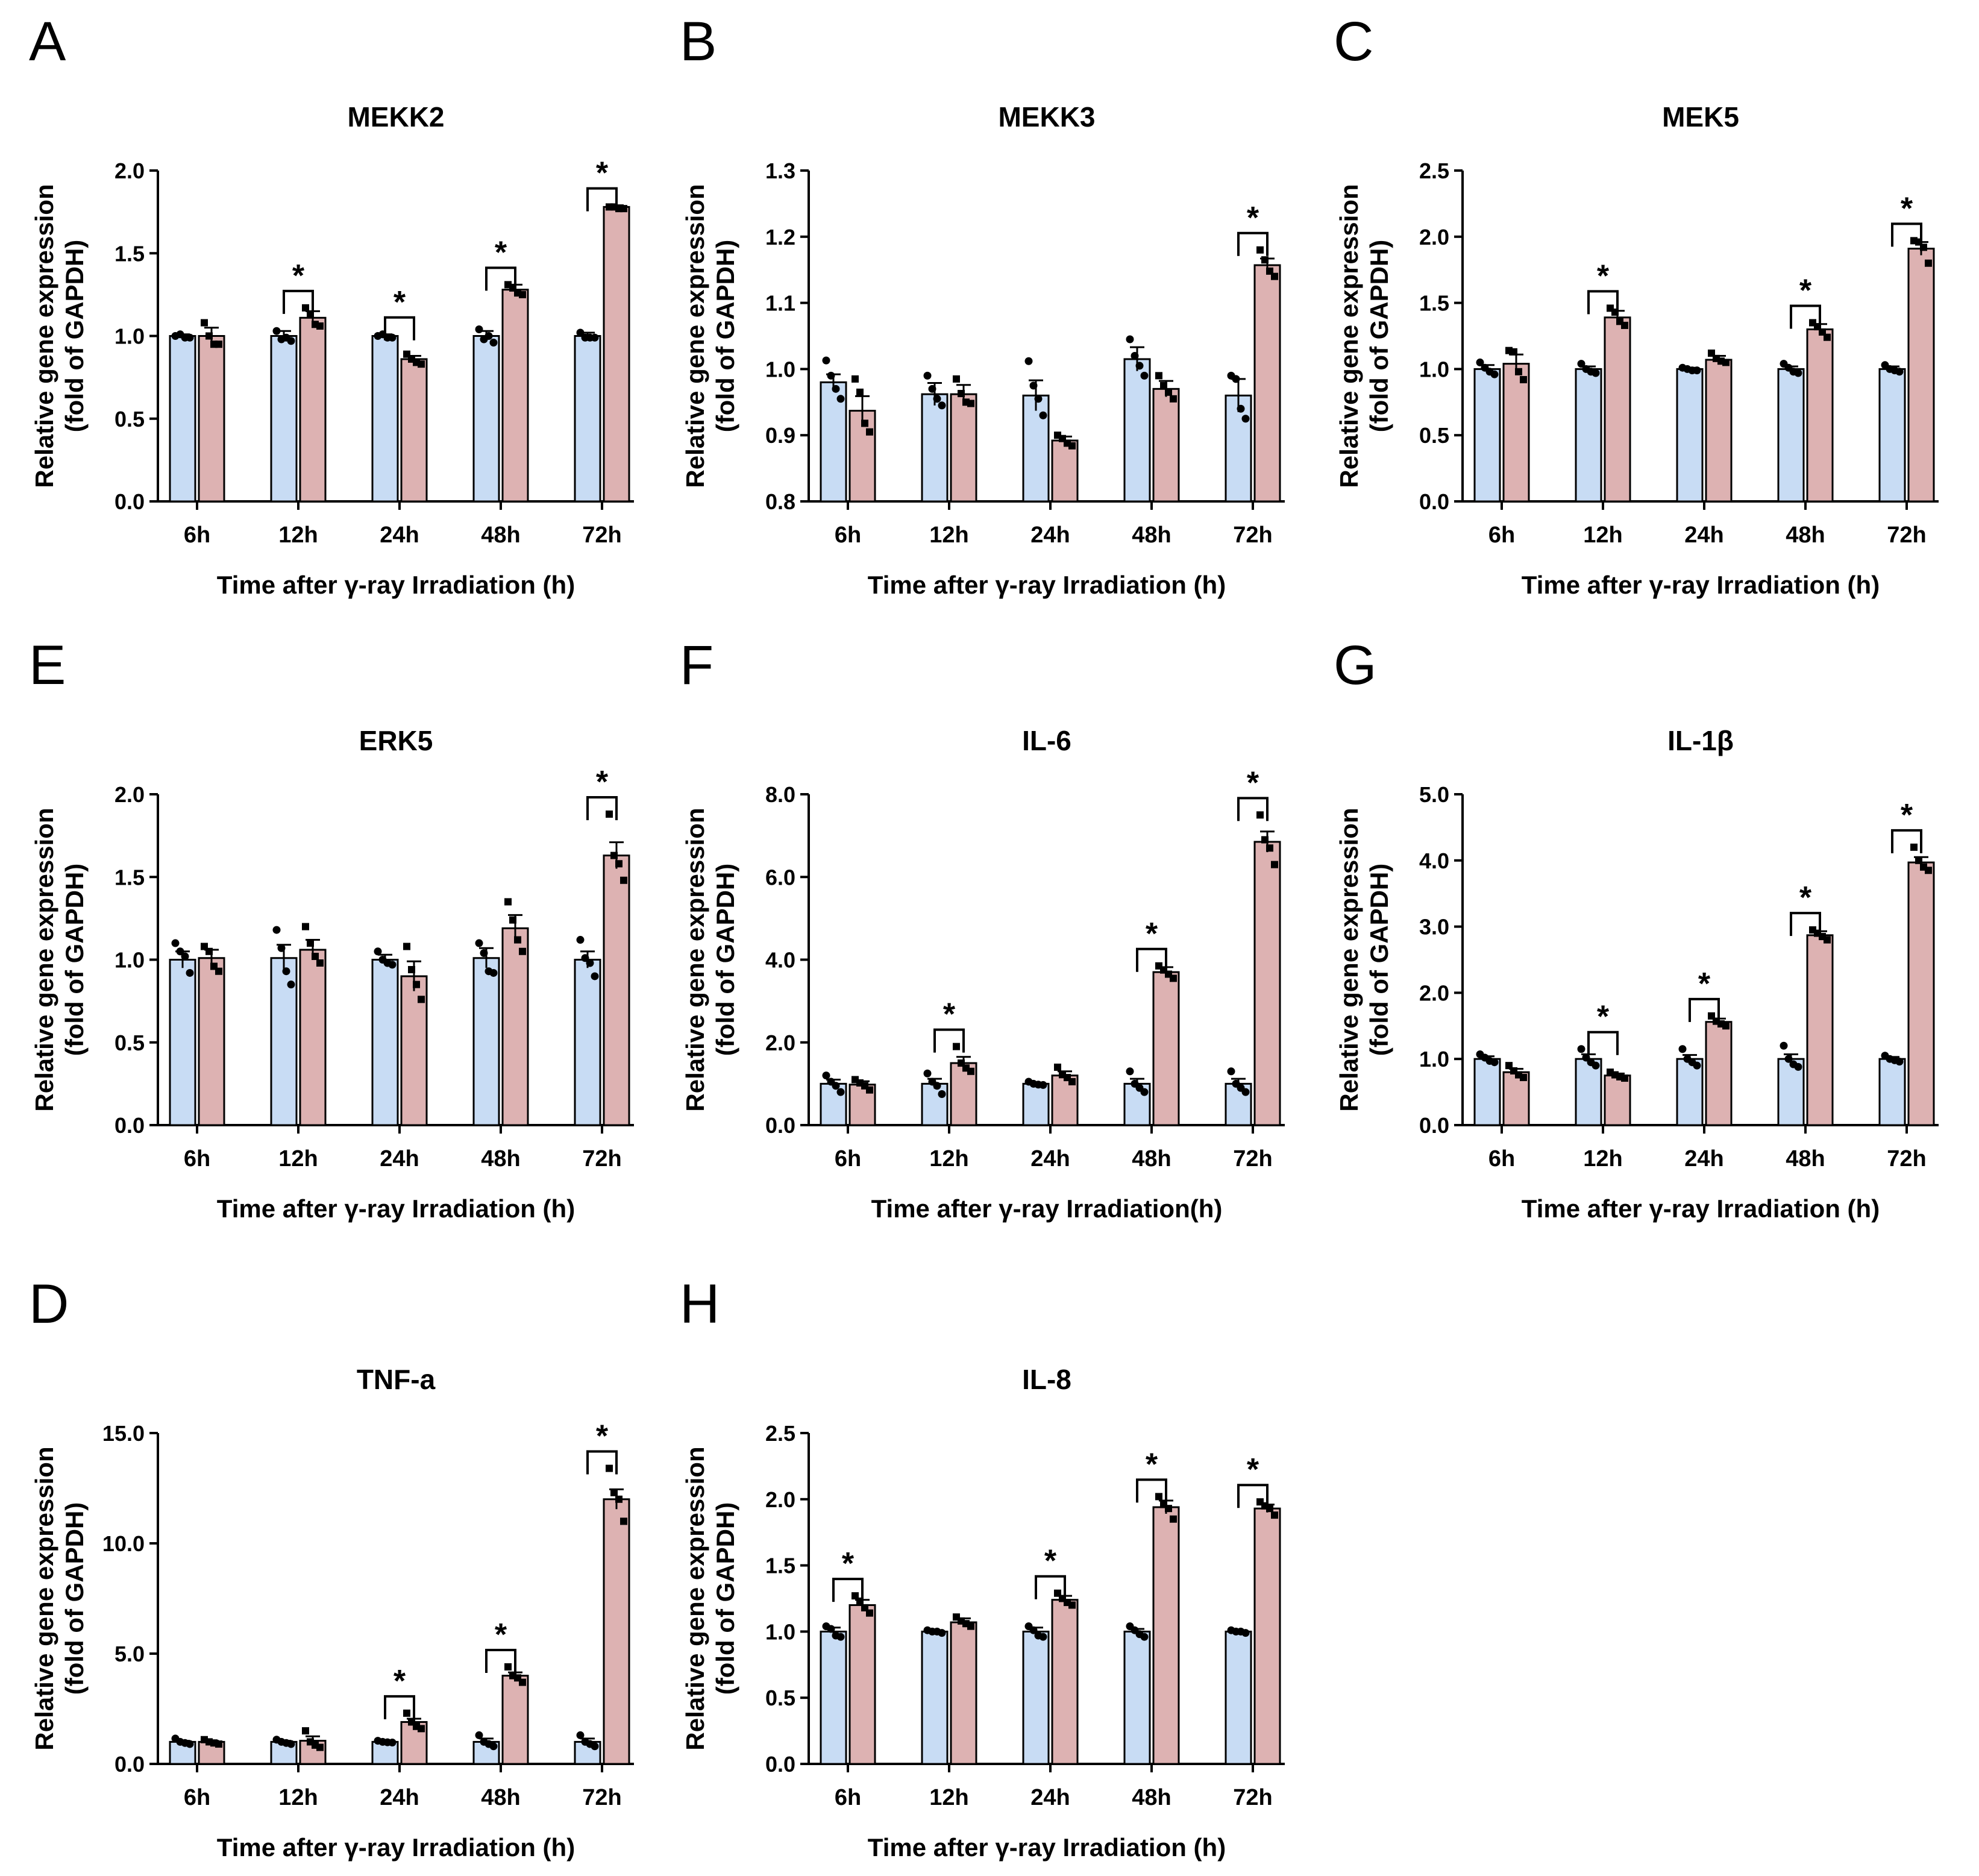 This screenshot has height=1876, width=1979. Describe the element at coordinates (780, 1566) in the screenshot. I see `y-tick-label: 1.5` at that location.